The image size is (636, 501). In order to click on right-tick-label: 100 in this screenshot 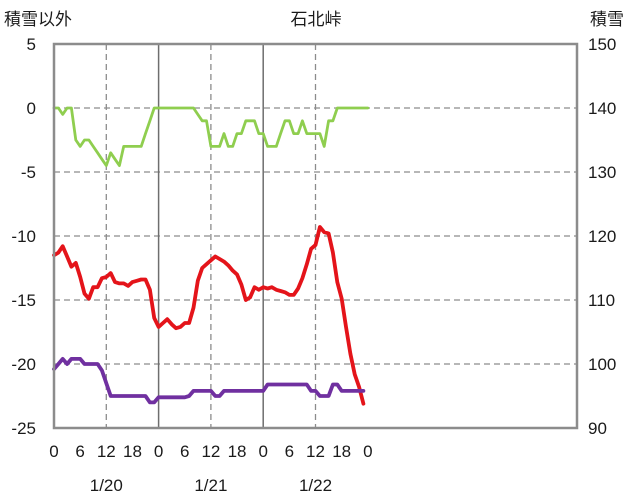, I will do `click(602, 364)`.